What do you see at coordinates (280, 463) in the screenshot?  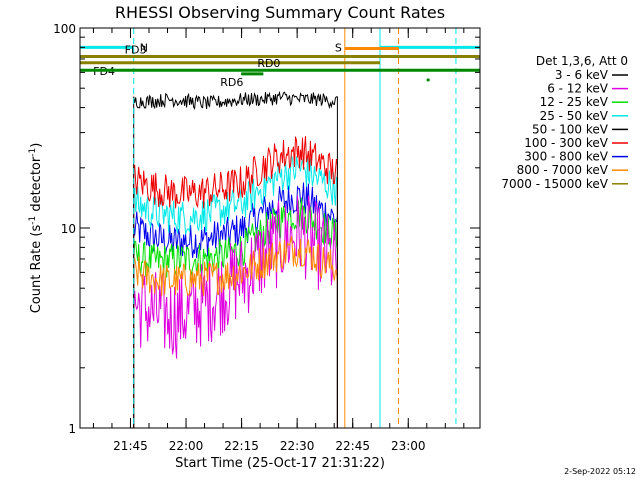 I see `x-axis-label: Start Time (25-Oct-17 21:31:22)` at bounding box center [280, 463].